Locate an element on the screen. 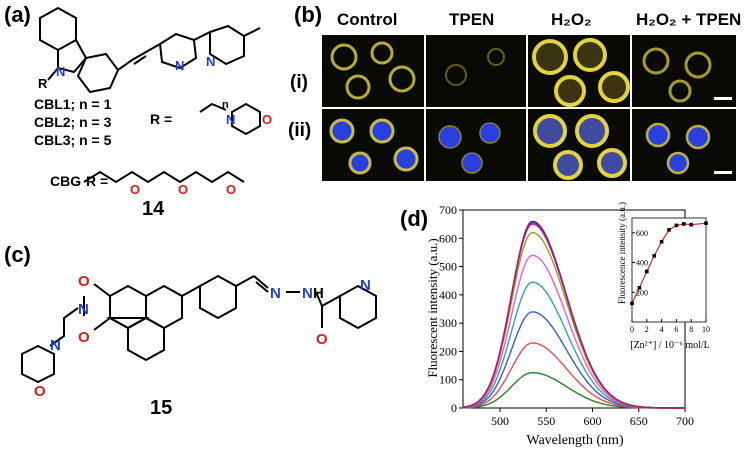 The image size is (750, 449). row-label-ii: (ii) is located at coordinates (300, 130).